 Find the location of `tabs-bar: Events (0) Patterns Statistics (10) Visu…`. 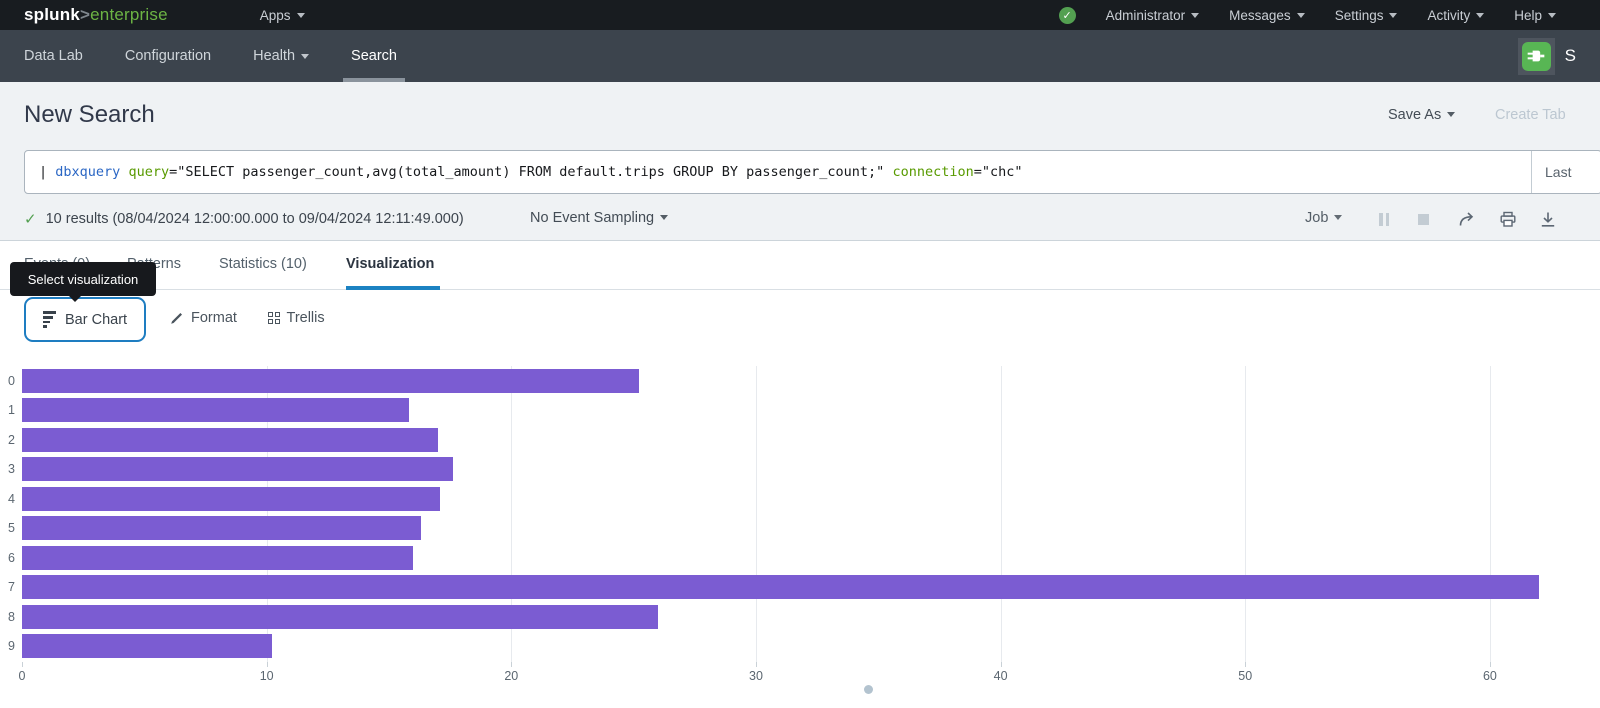

tabs-bar: Events (0) Patterns Statistics (10) Visu… is located at coordinates (800, 265).